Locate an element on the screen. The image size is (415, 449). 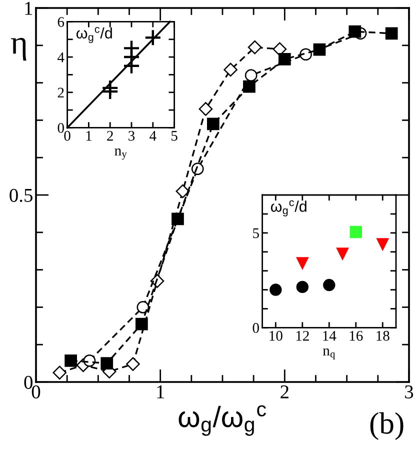
y-tick-label: 1 is located at coordinates (28, 8).